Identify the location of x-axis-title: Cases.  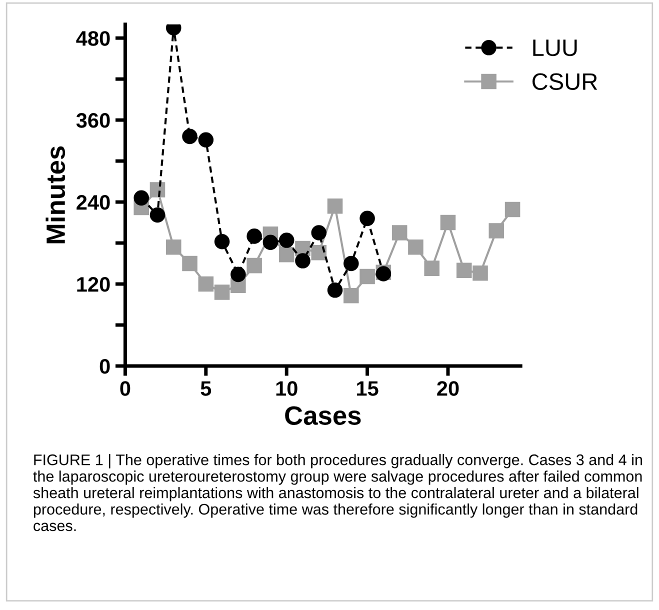
(323, 415).